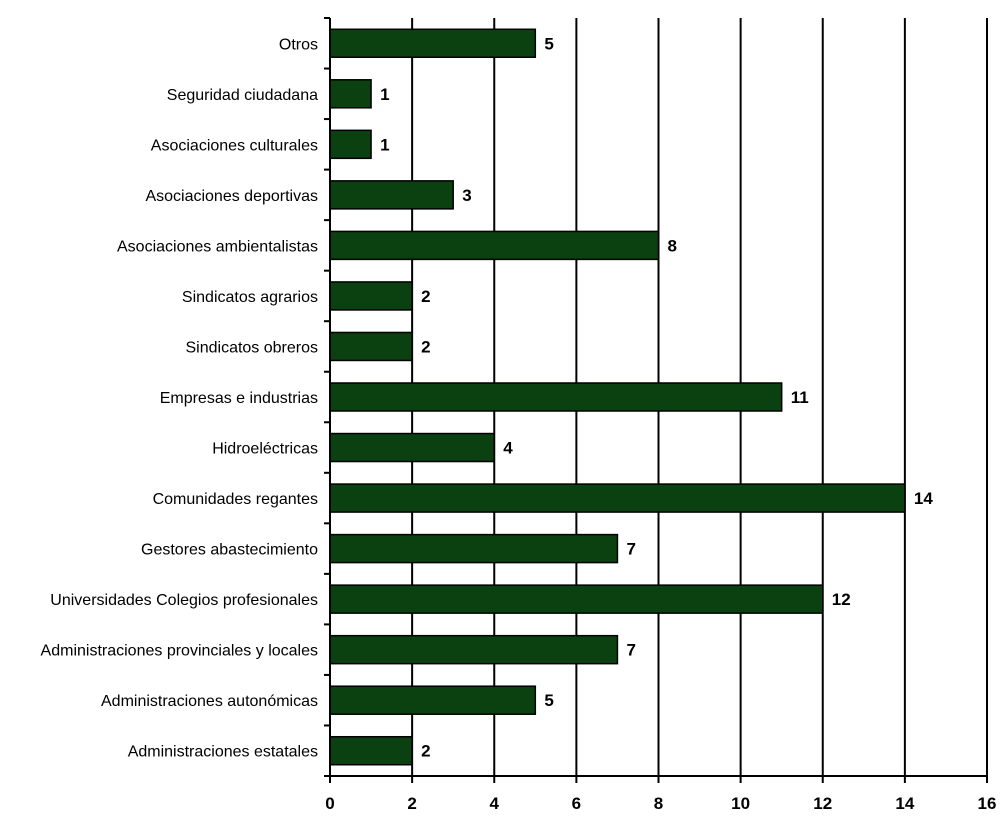 The image size is (1000, 820). What do you see at coordinates (265, 449) in the screenshot?
I see `category-label: Hidroeléctricas` at bounding box center [265, 449].